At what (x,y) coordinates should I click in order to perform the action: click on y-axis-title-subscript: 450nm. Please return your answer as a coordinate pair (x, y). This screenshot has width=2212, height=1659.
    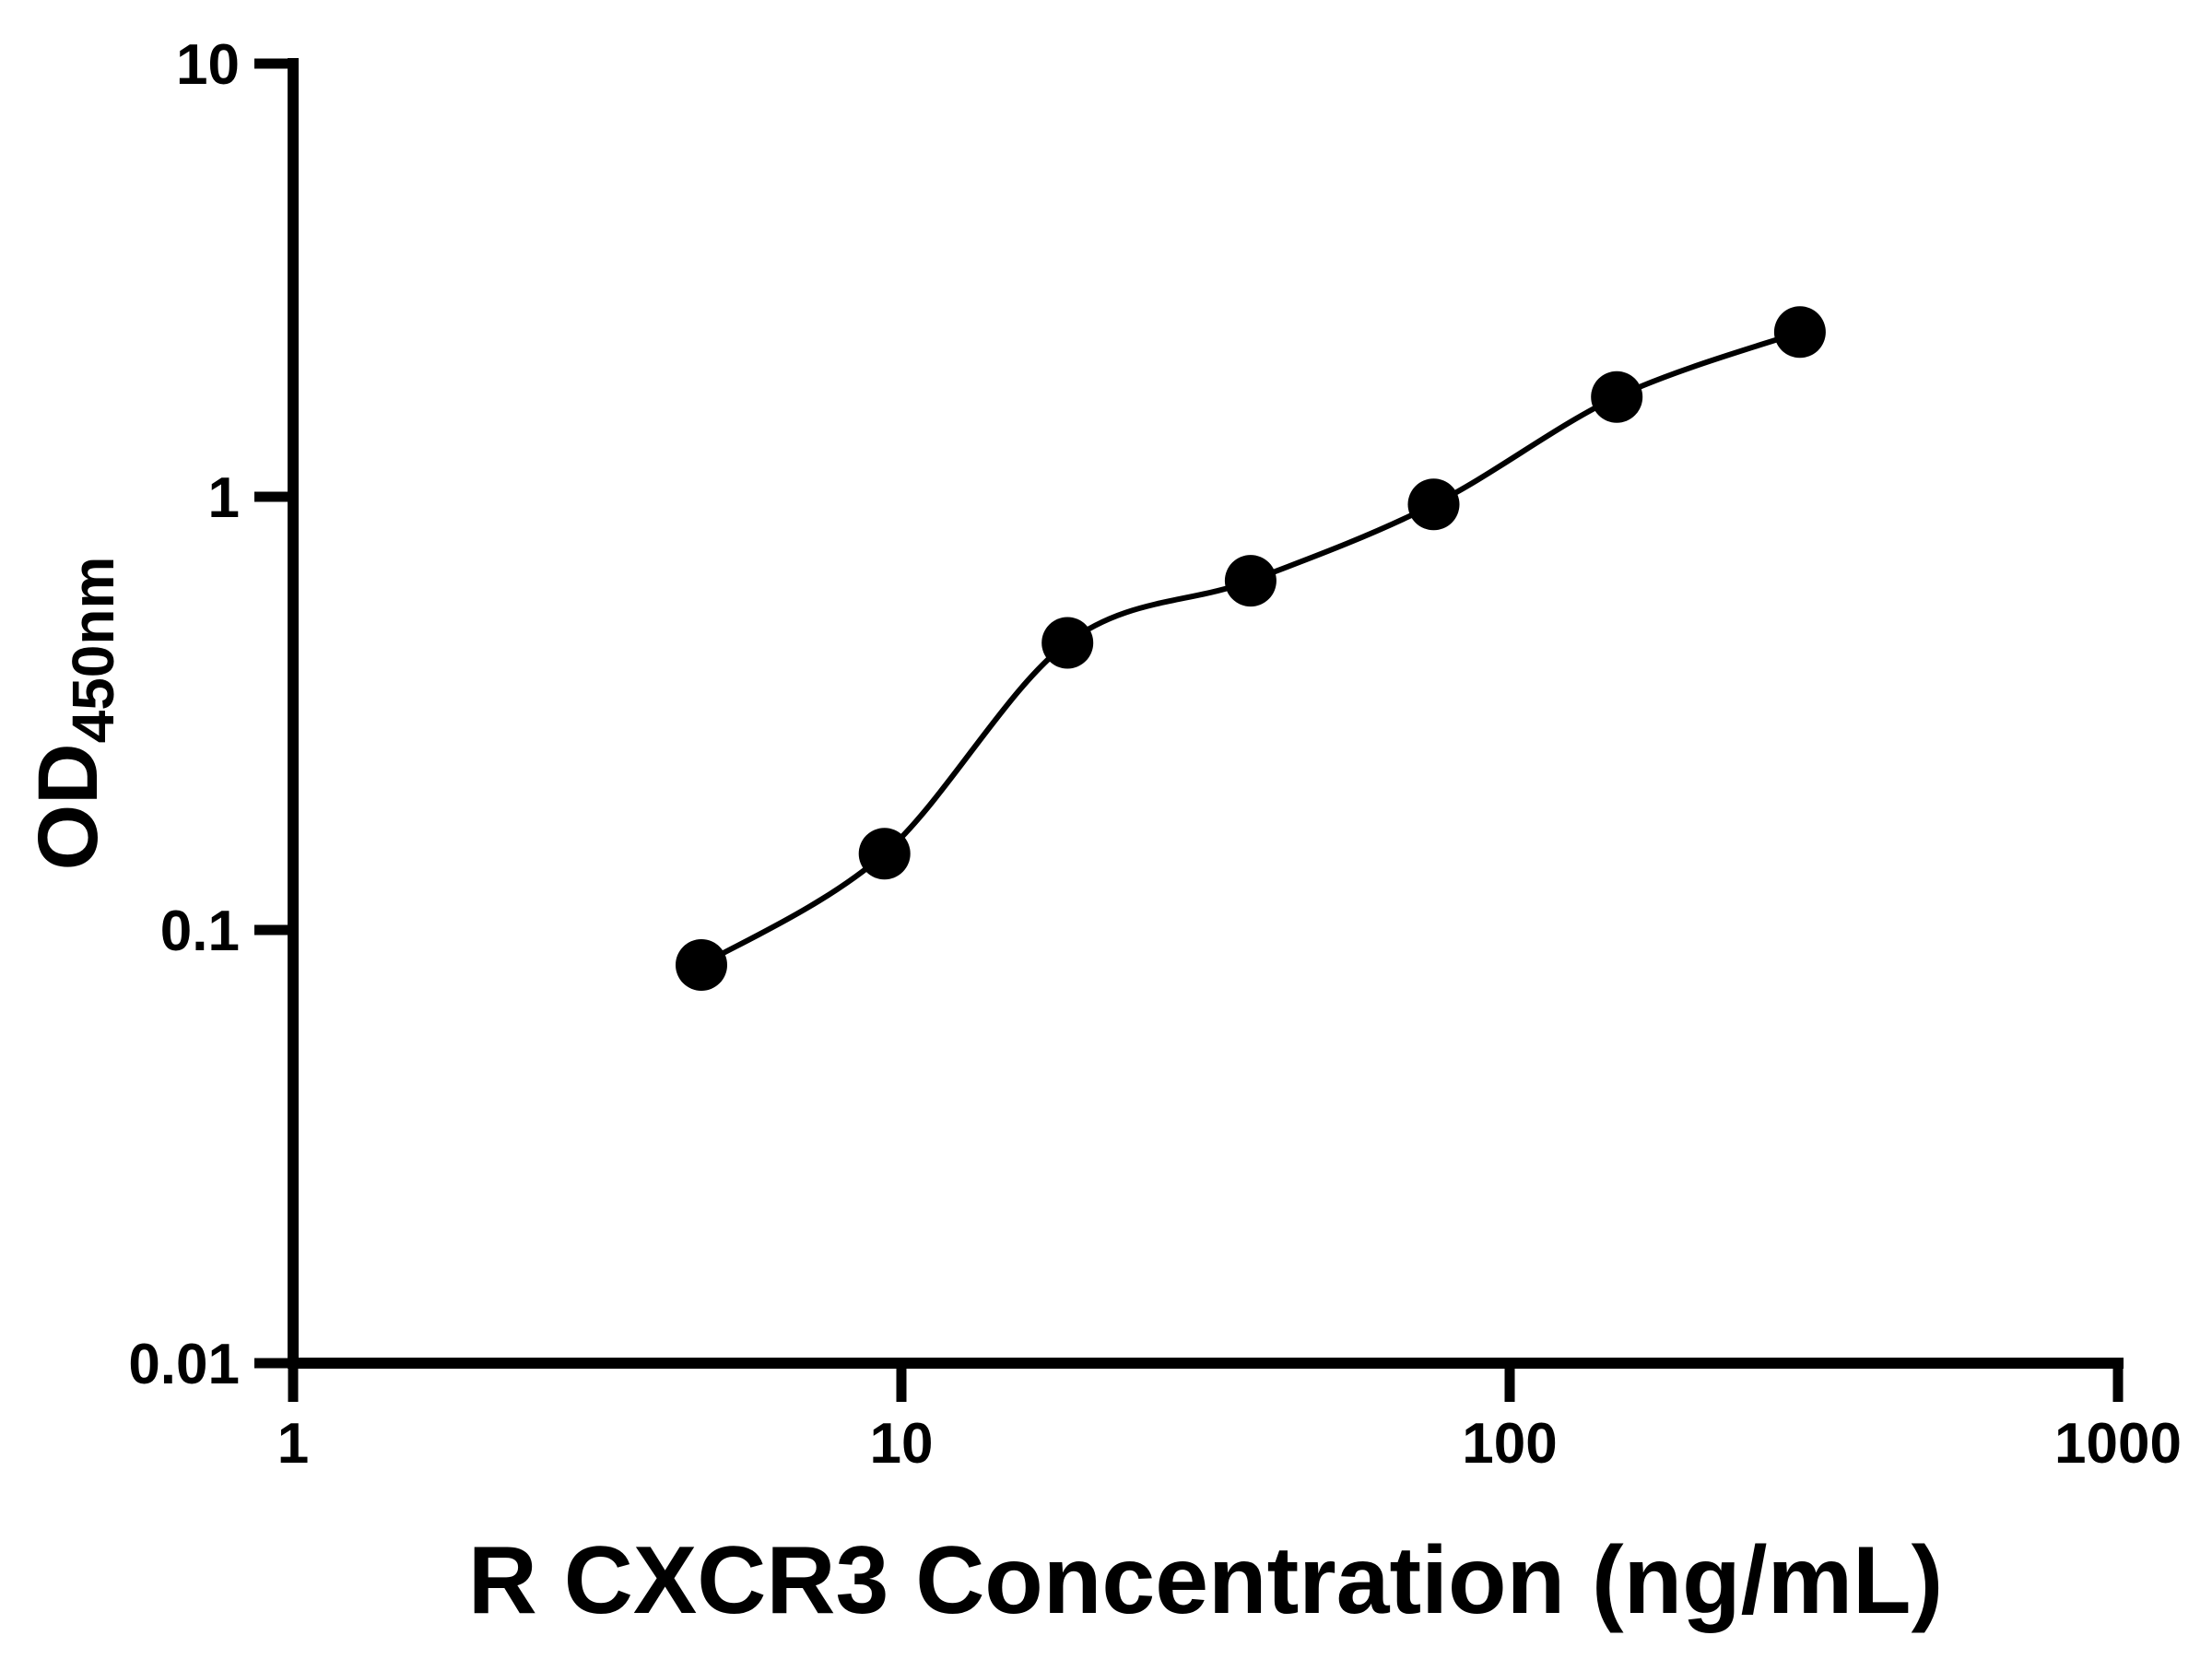
    Looking at the image, I should click on (93, 650).